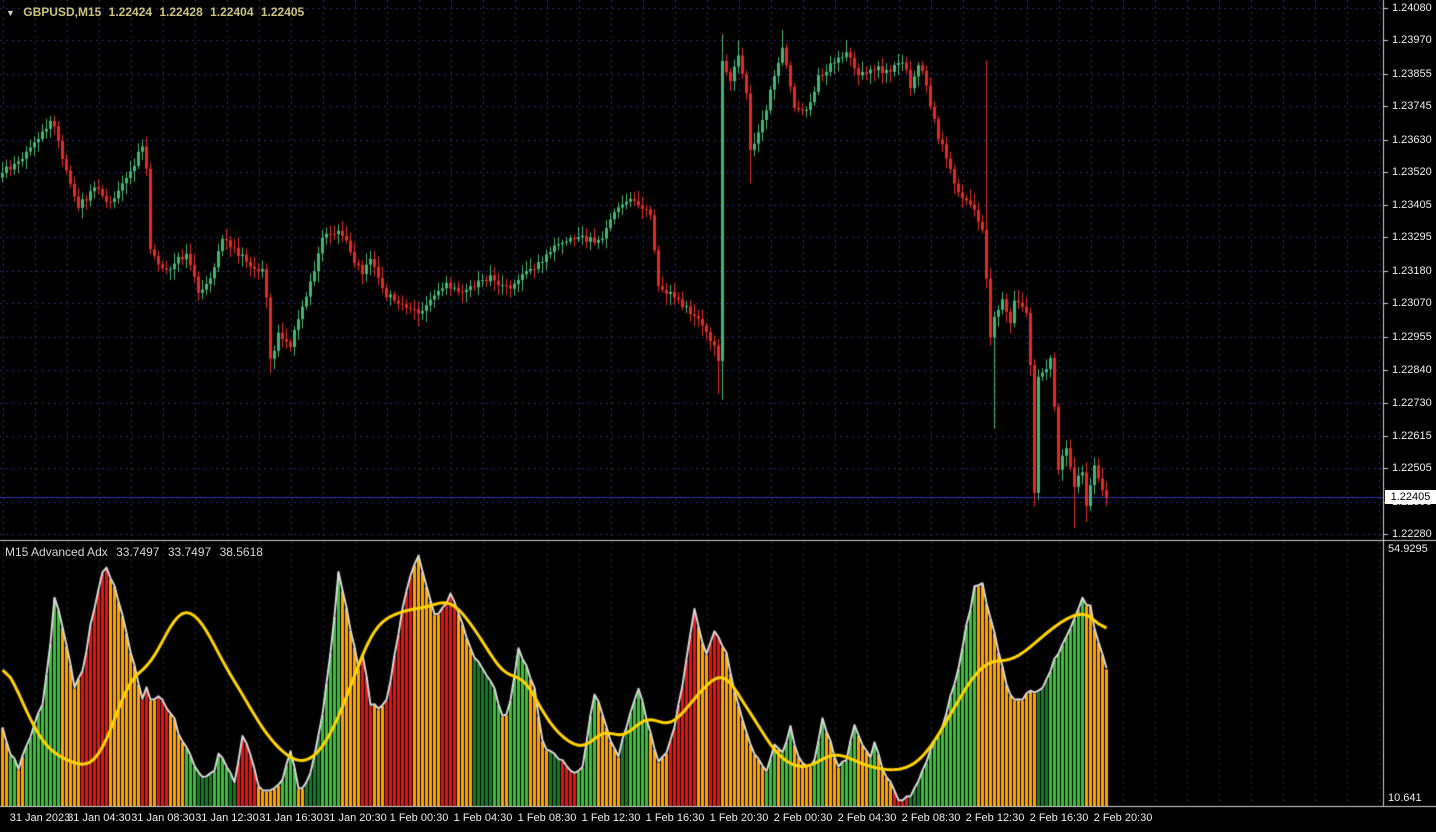 This screenshot has width=1436, height=832. What do you see at coordinates (40, 818) in the screenshot?
I see `time-axis-label: 31 Jan 2023` at bounding box center [40, 818].